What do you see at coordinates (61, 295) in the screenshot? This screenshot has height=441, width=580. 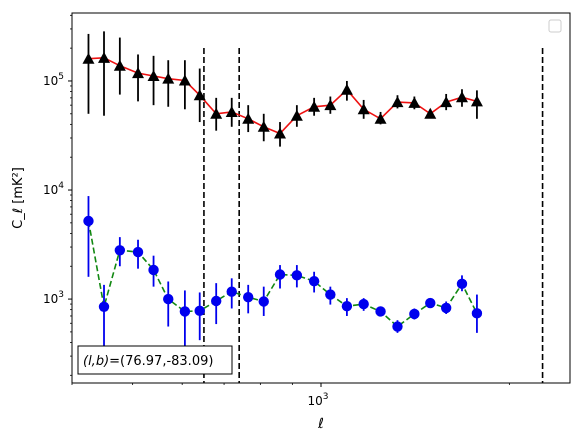 I see `y-tick-exponent: 3` at bounding box center [61, 295].